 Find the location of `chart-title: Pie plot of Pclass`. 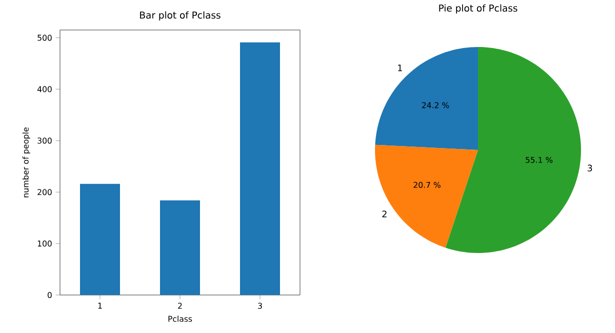

chart-title: Pie plot of Pclass is located at coordinates (478, 9).